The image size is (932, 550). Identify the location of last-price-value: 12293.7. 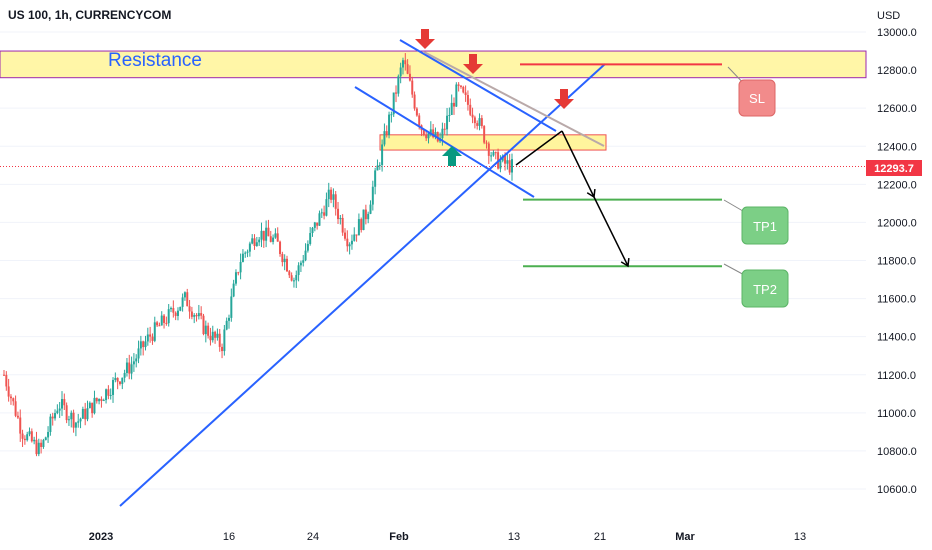
(894, 169).